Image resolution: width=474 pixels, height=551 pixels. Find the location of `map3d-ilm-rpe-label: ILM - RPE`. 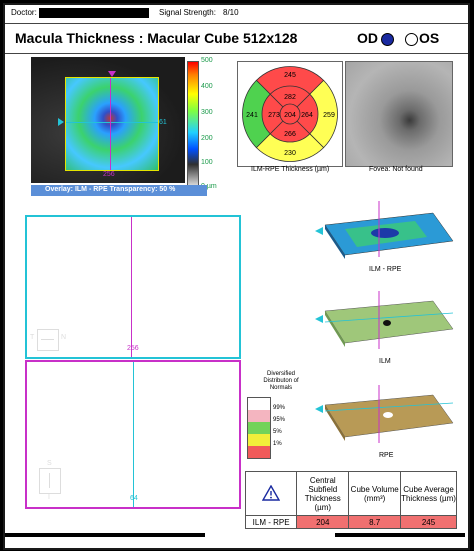

map3d-ilm-rpe-label: ILM - RPE is located at coordinates (385, 269).